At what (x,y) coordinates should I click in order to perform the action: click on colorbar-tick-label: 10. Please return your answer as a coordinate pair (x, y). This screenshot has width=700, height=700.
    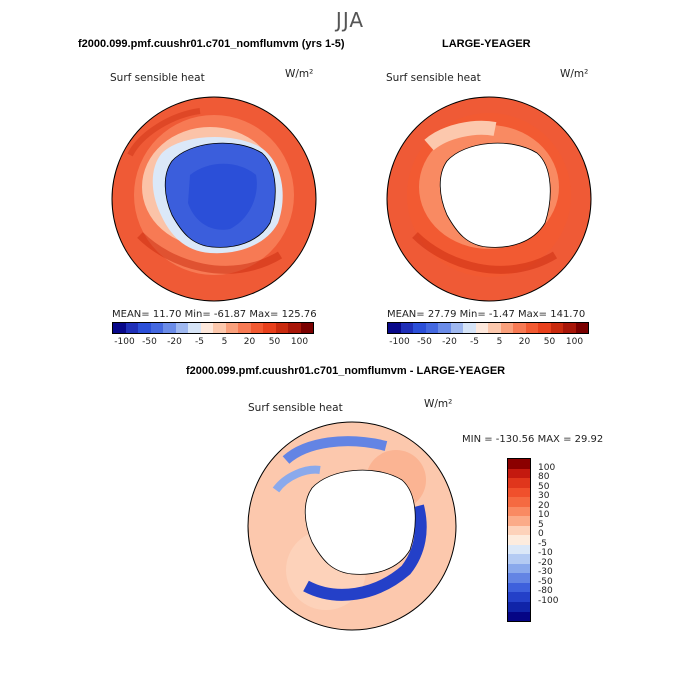
    Looking at the image, I should click on (544, 515).